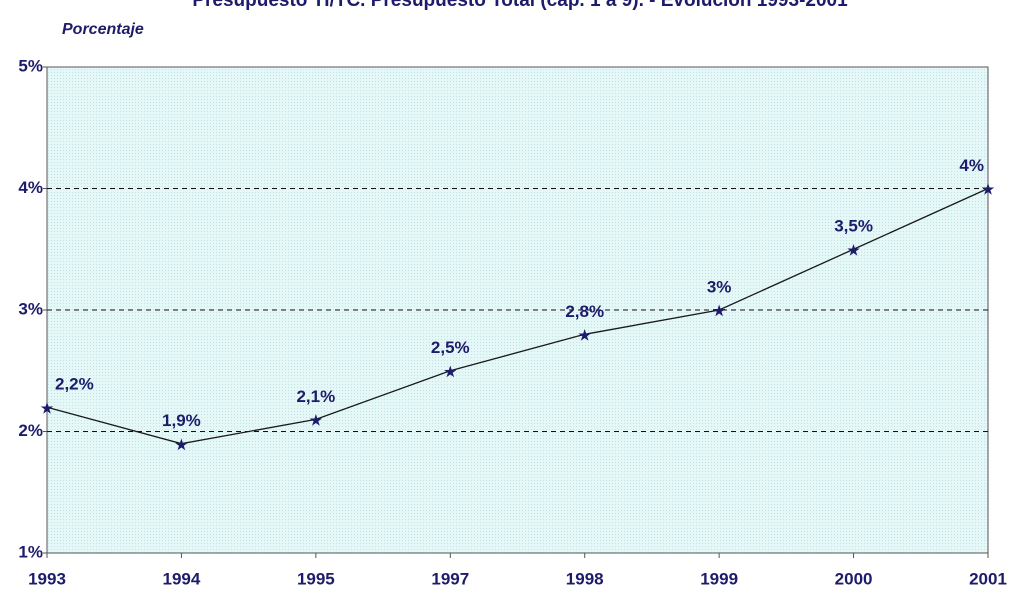 Image resolution: width=1013 pixels, height=601 pixels. What do you see at coordinates (584, 311) in the screenshot?
I see `data-label: 2,8%` at bounding box center [584, 311].